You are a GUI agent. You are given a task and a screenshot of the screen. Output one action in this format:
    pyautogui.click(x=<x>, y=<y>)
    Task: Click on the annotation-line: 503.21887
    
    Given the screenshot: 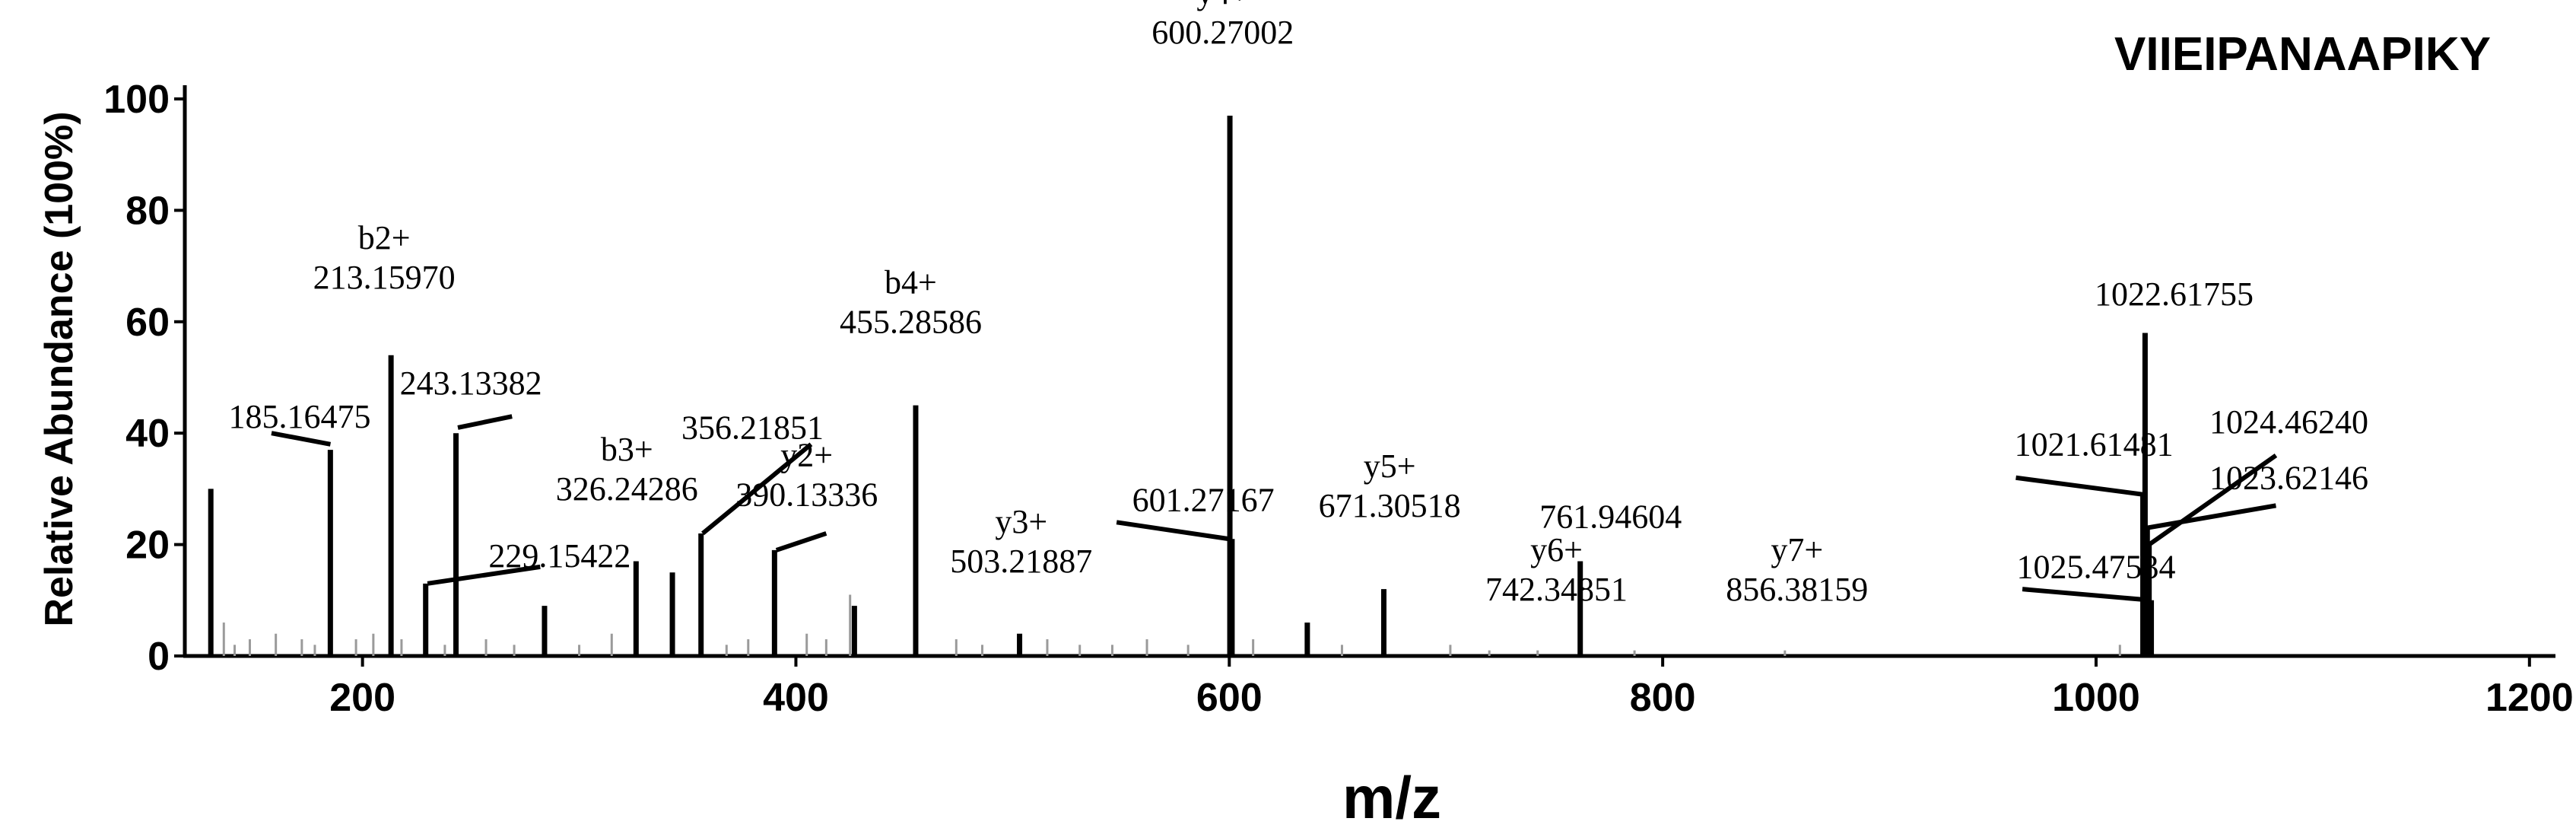 What is the action you would take?
    pyautogui.click(x=1021, y=561)
    